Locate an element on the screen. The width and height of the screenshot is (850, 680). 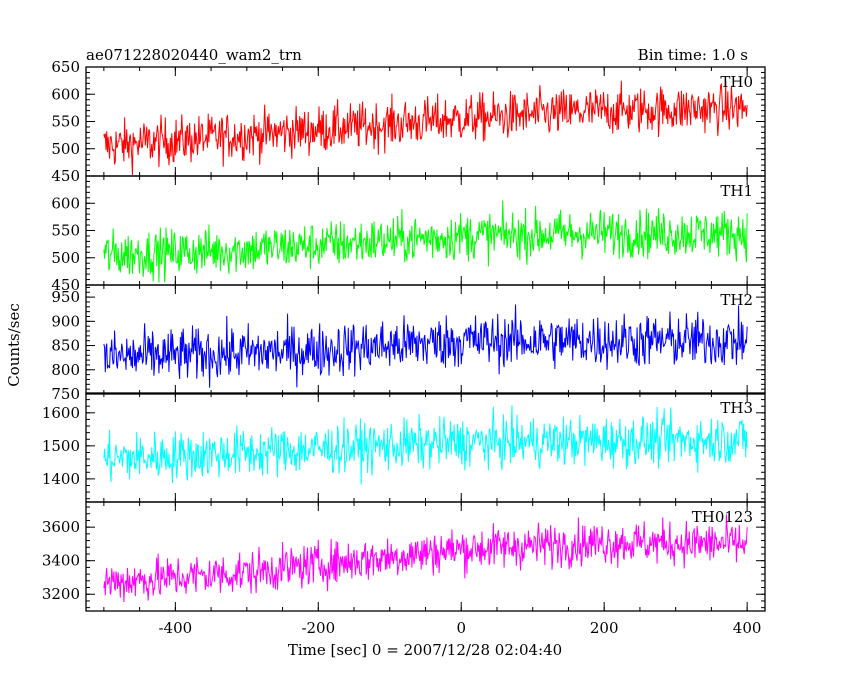
x-tick-label: 200 is located at coordinates (604, 628).